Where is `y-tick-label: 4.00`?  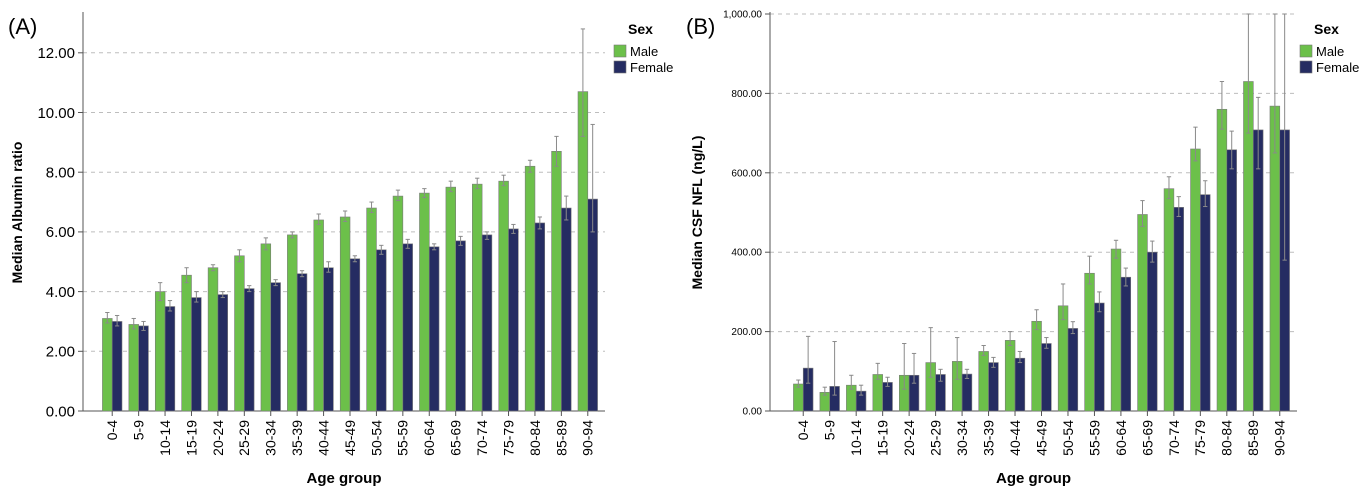
y-tick-label: 4.00 is located at coordinates (60, 292).